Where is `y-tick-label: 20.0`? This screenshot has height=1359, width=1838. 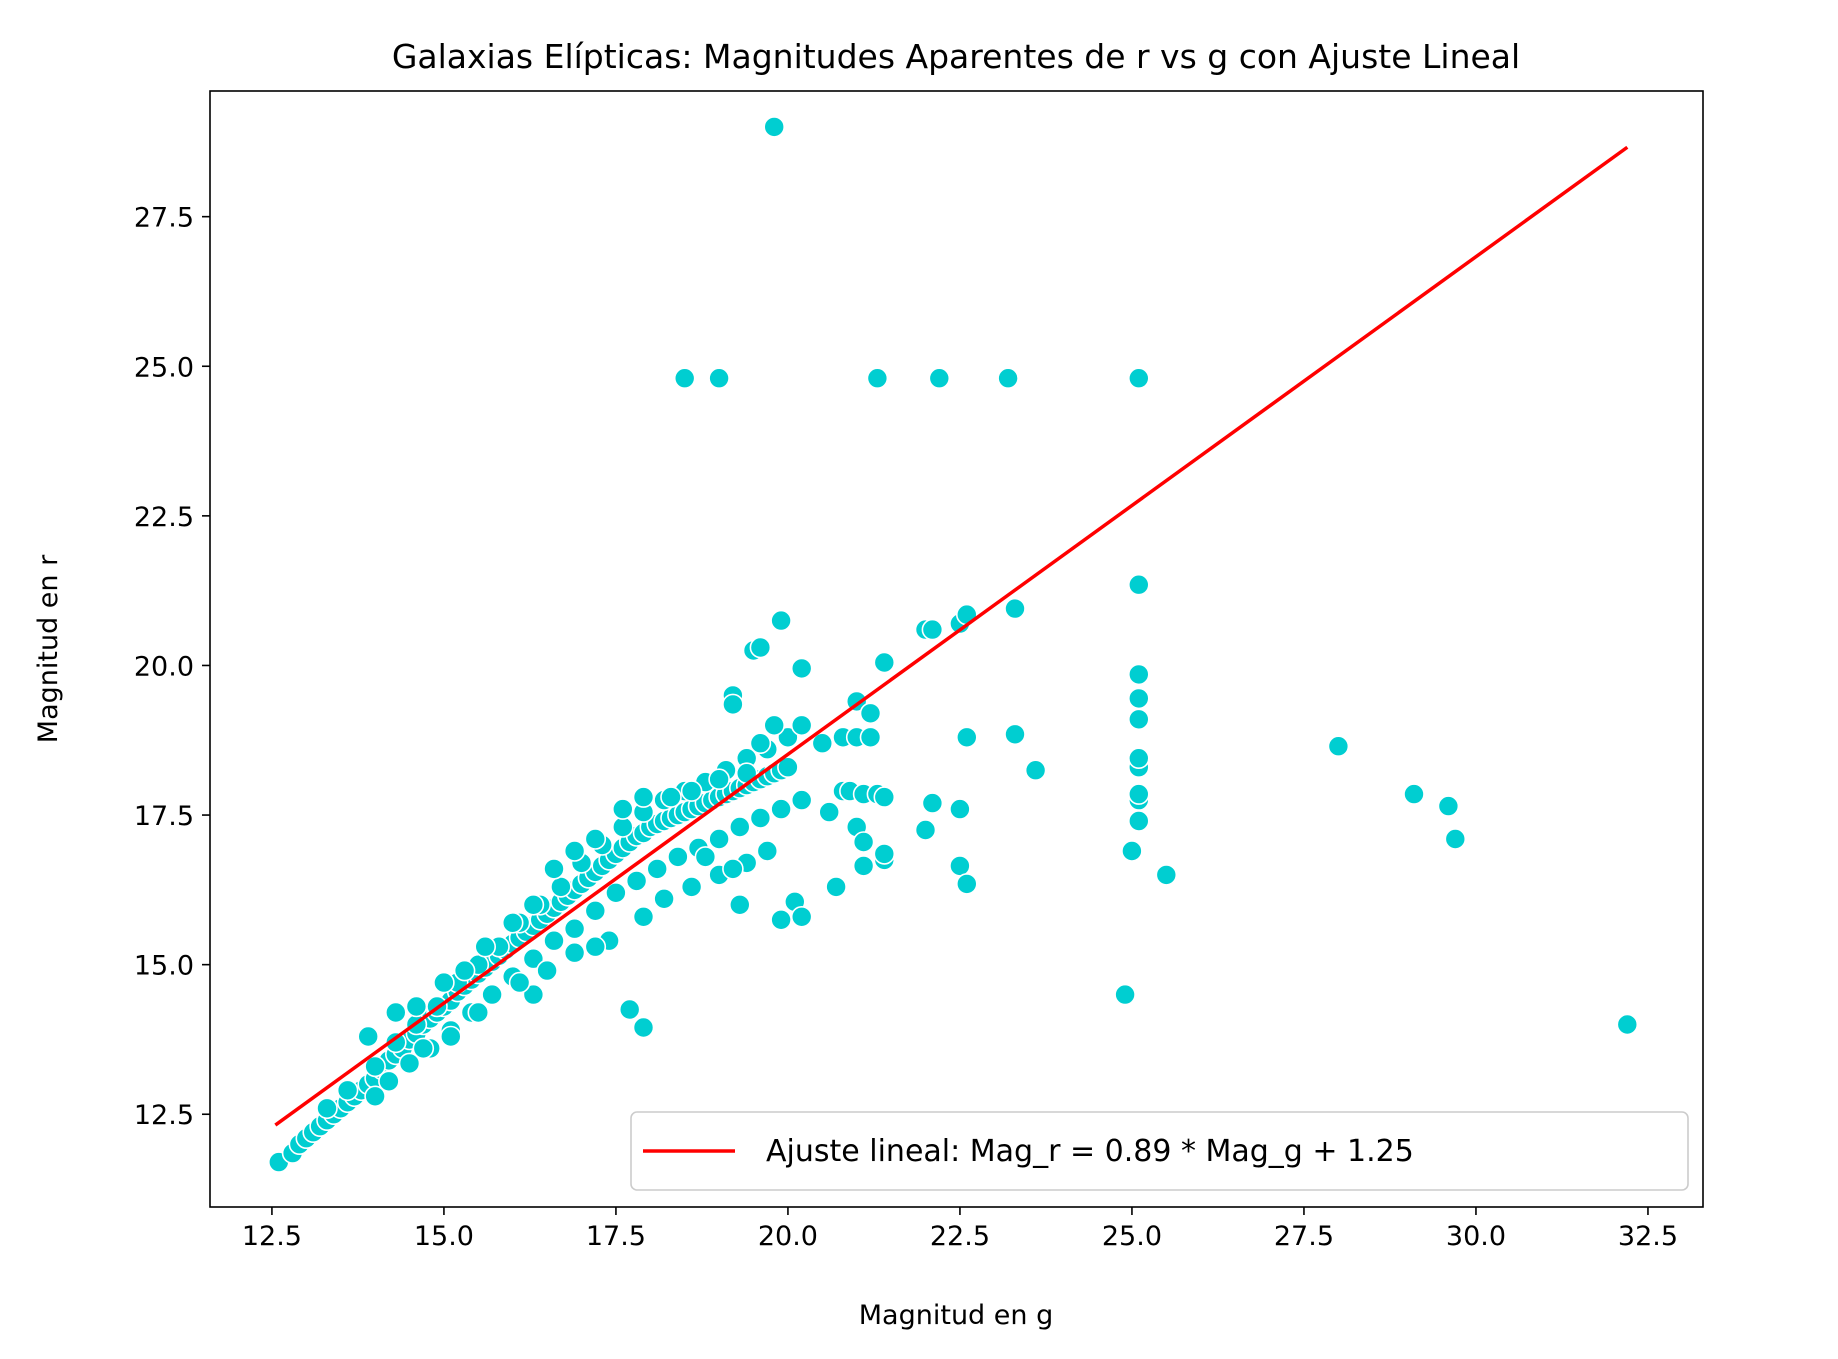
y-tick-label: 20.0 is located at coordinates (164, 666).